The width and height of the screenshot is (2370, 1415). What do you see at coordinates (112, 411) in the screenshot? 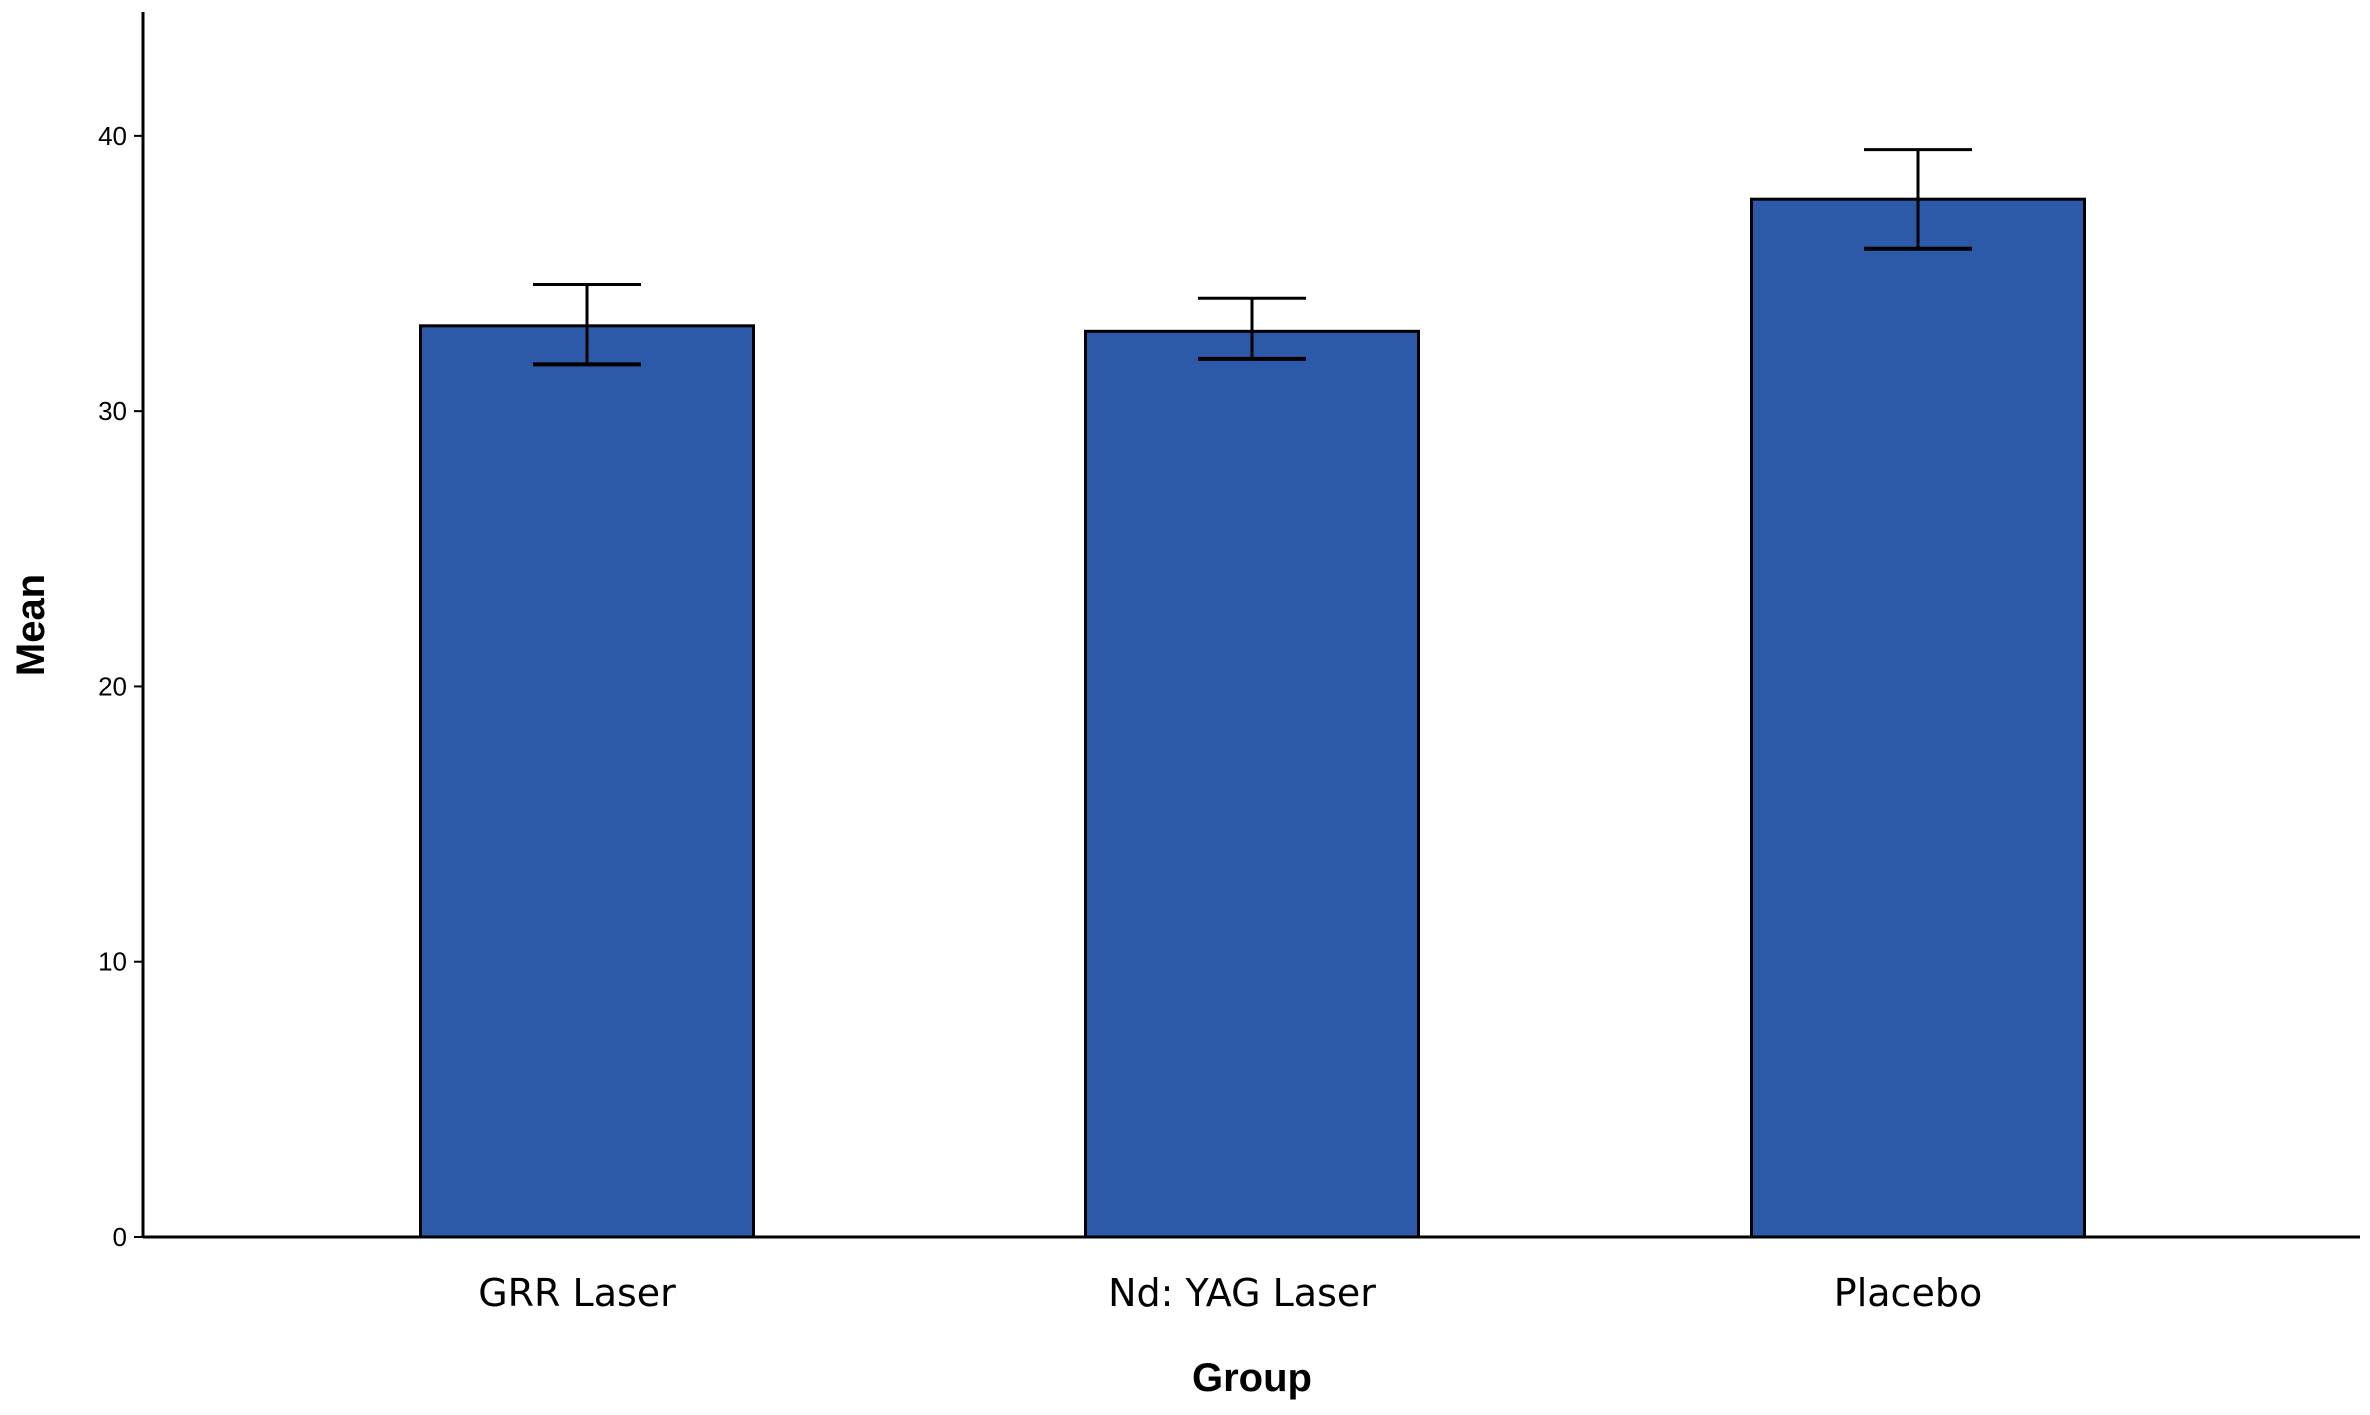
I see `y-tick-label-3: 30` at bounding box center [112, 411].